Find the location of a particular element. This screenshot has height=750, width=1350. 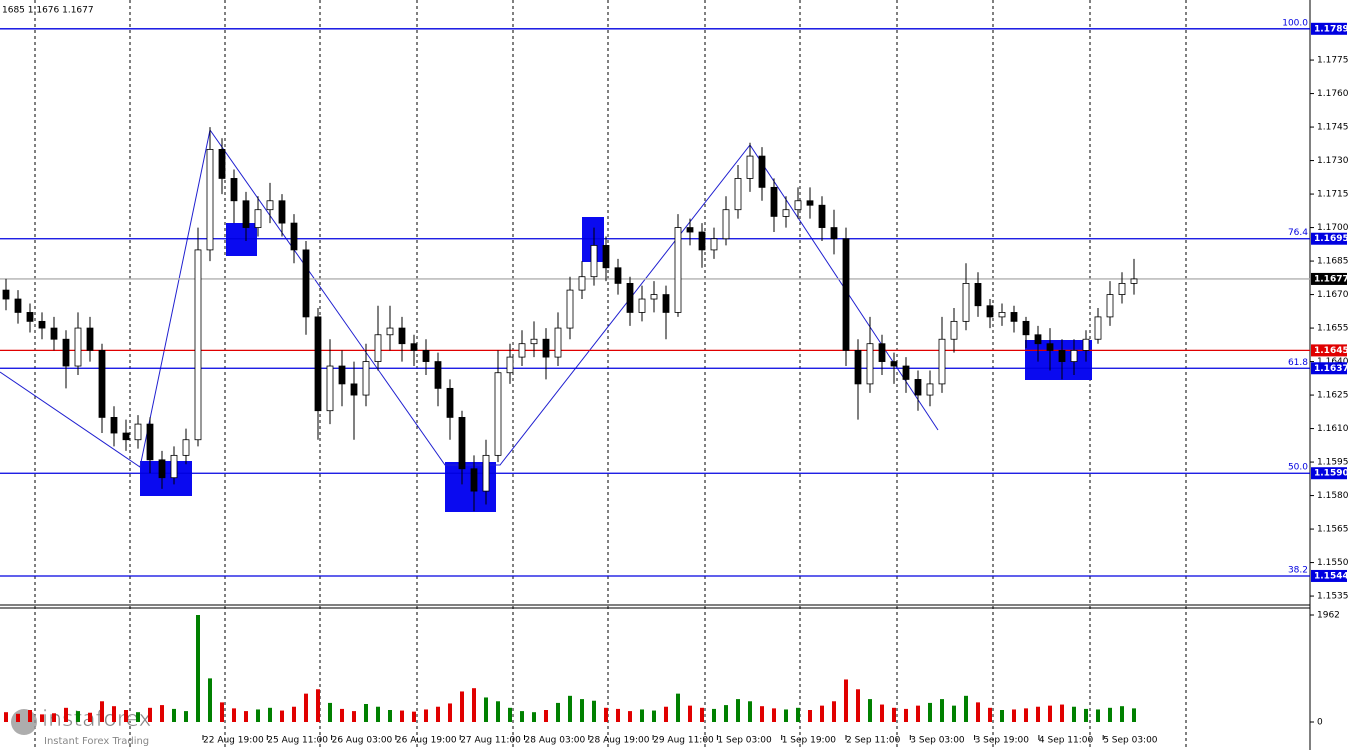

x-tick-label: 22 Aug 19:00 is located at coordinates (233, 741).